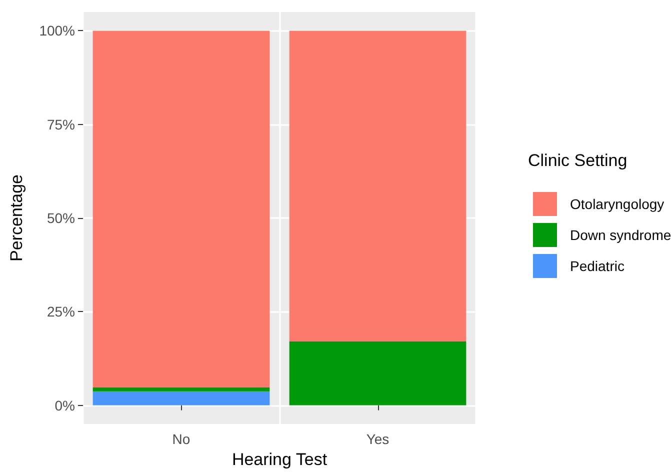 The image size is (671, 476). Describe the element at coordinates (617, 204) in the screenshot. I see `legend-label: Otolaryngology` at that location.